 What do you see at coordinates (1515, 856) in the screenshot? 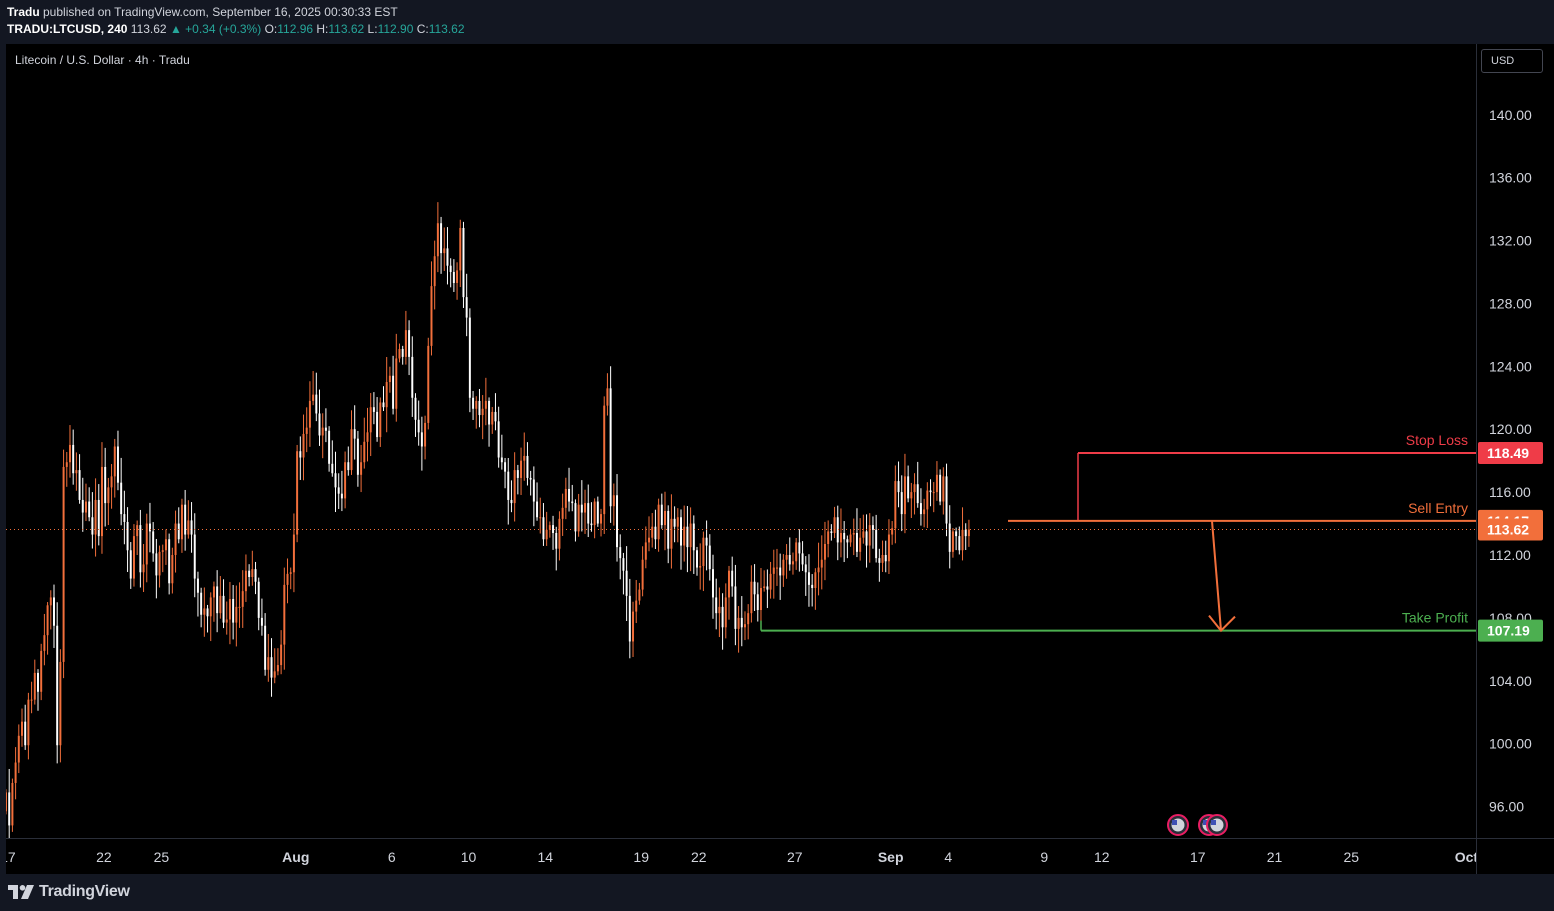
I see `axis-corner` at bounding box center [1515, 856].